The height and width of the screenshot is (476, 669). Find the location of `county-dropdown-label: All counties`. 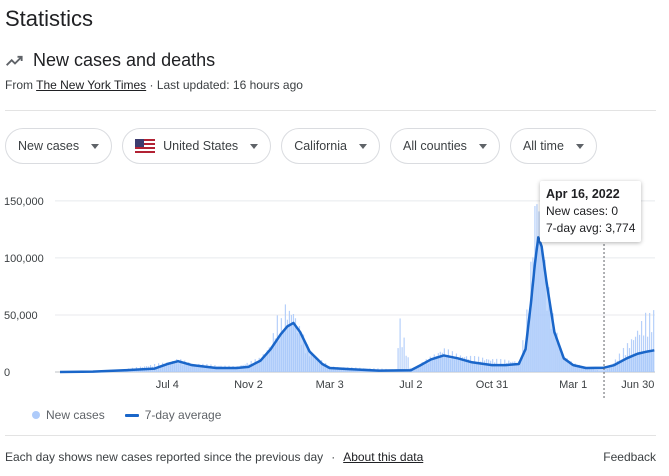

county-dropdown-label: All counties is located at coordinates (435, 146).